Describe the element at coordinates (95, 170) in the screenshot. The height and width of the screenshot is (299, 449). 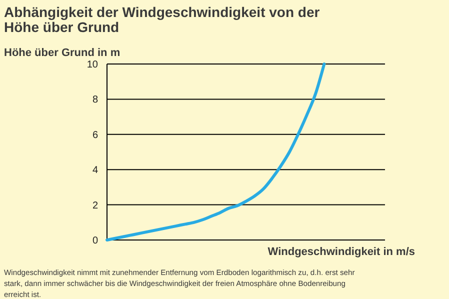
I see `y-tick-label: 4` at that location.